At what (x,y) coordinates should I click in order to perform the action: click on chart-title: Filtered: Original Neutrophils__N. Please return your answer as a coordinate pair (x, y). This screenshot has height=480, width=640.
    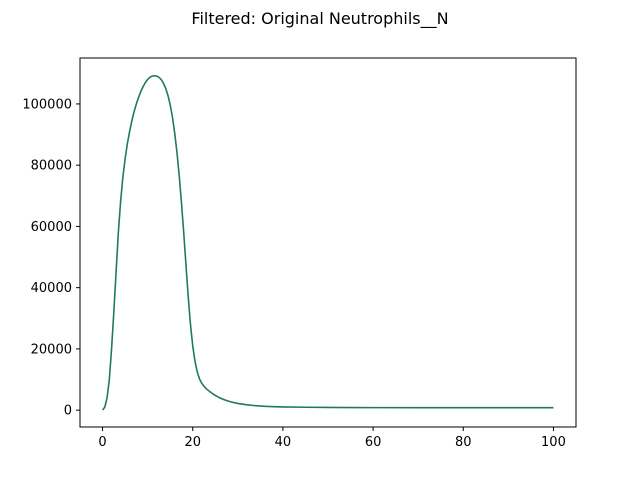
    Looking at the image, I should click on (319, 19).